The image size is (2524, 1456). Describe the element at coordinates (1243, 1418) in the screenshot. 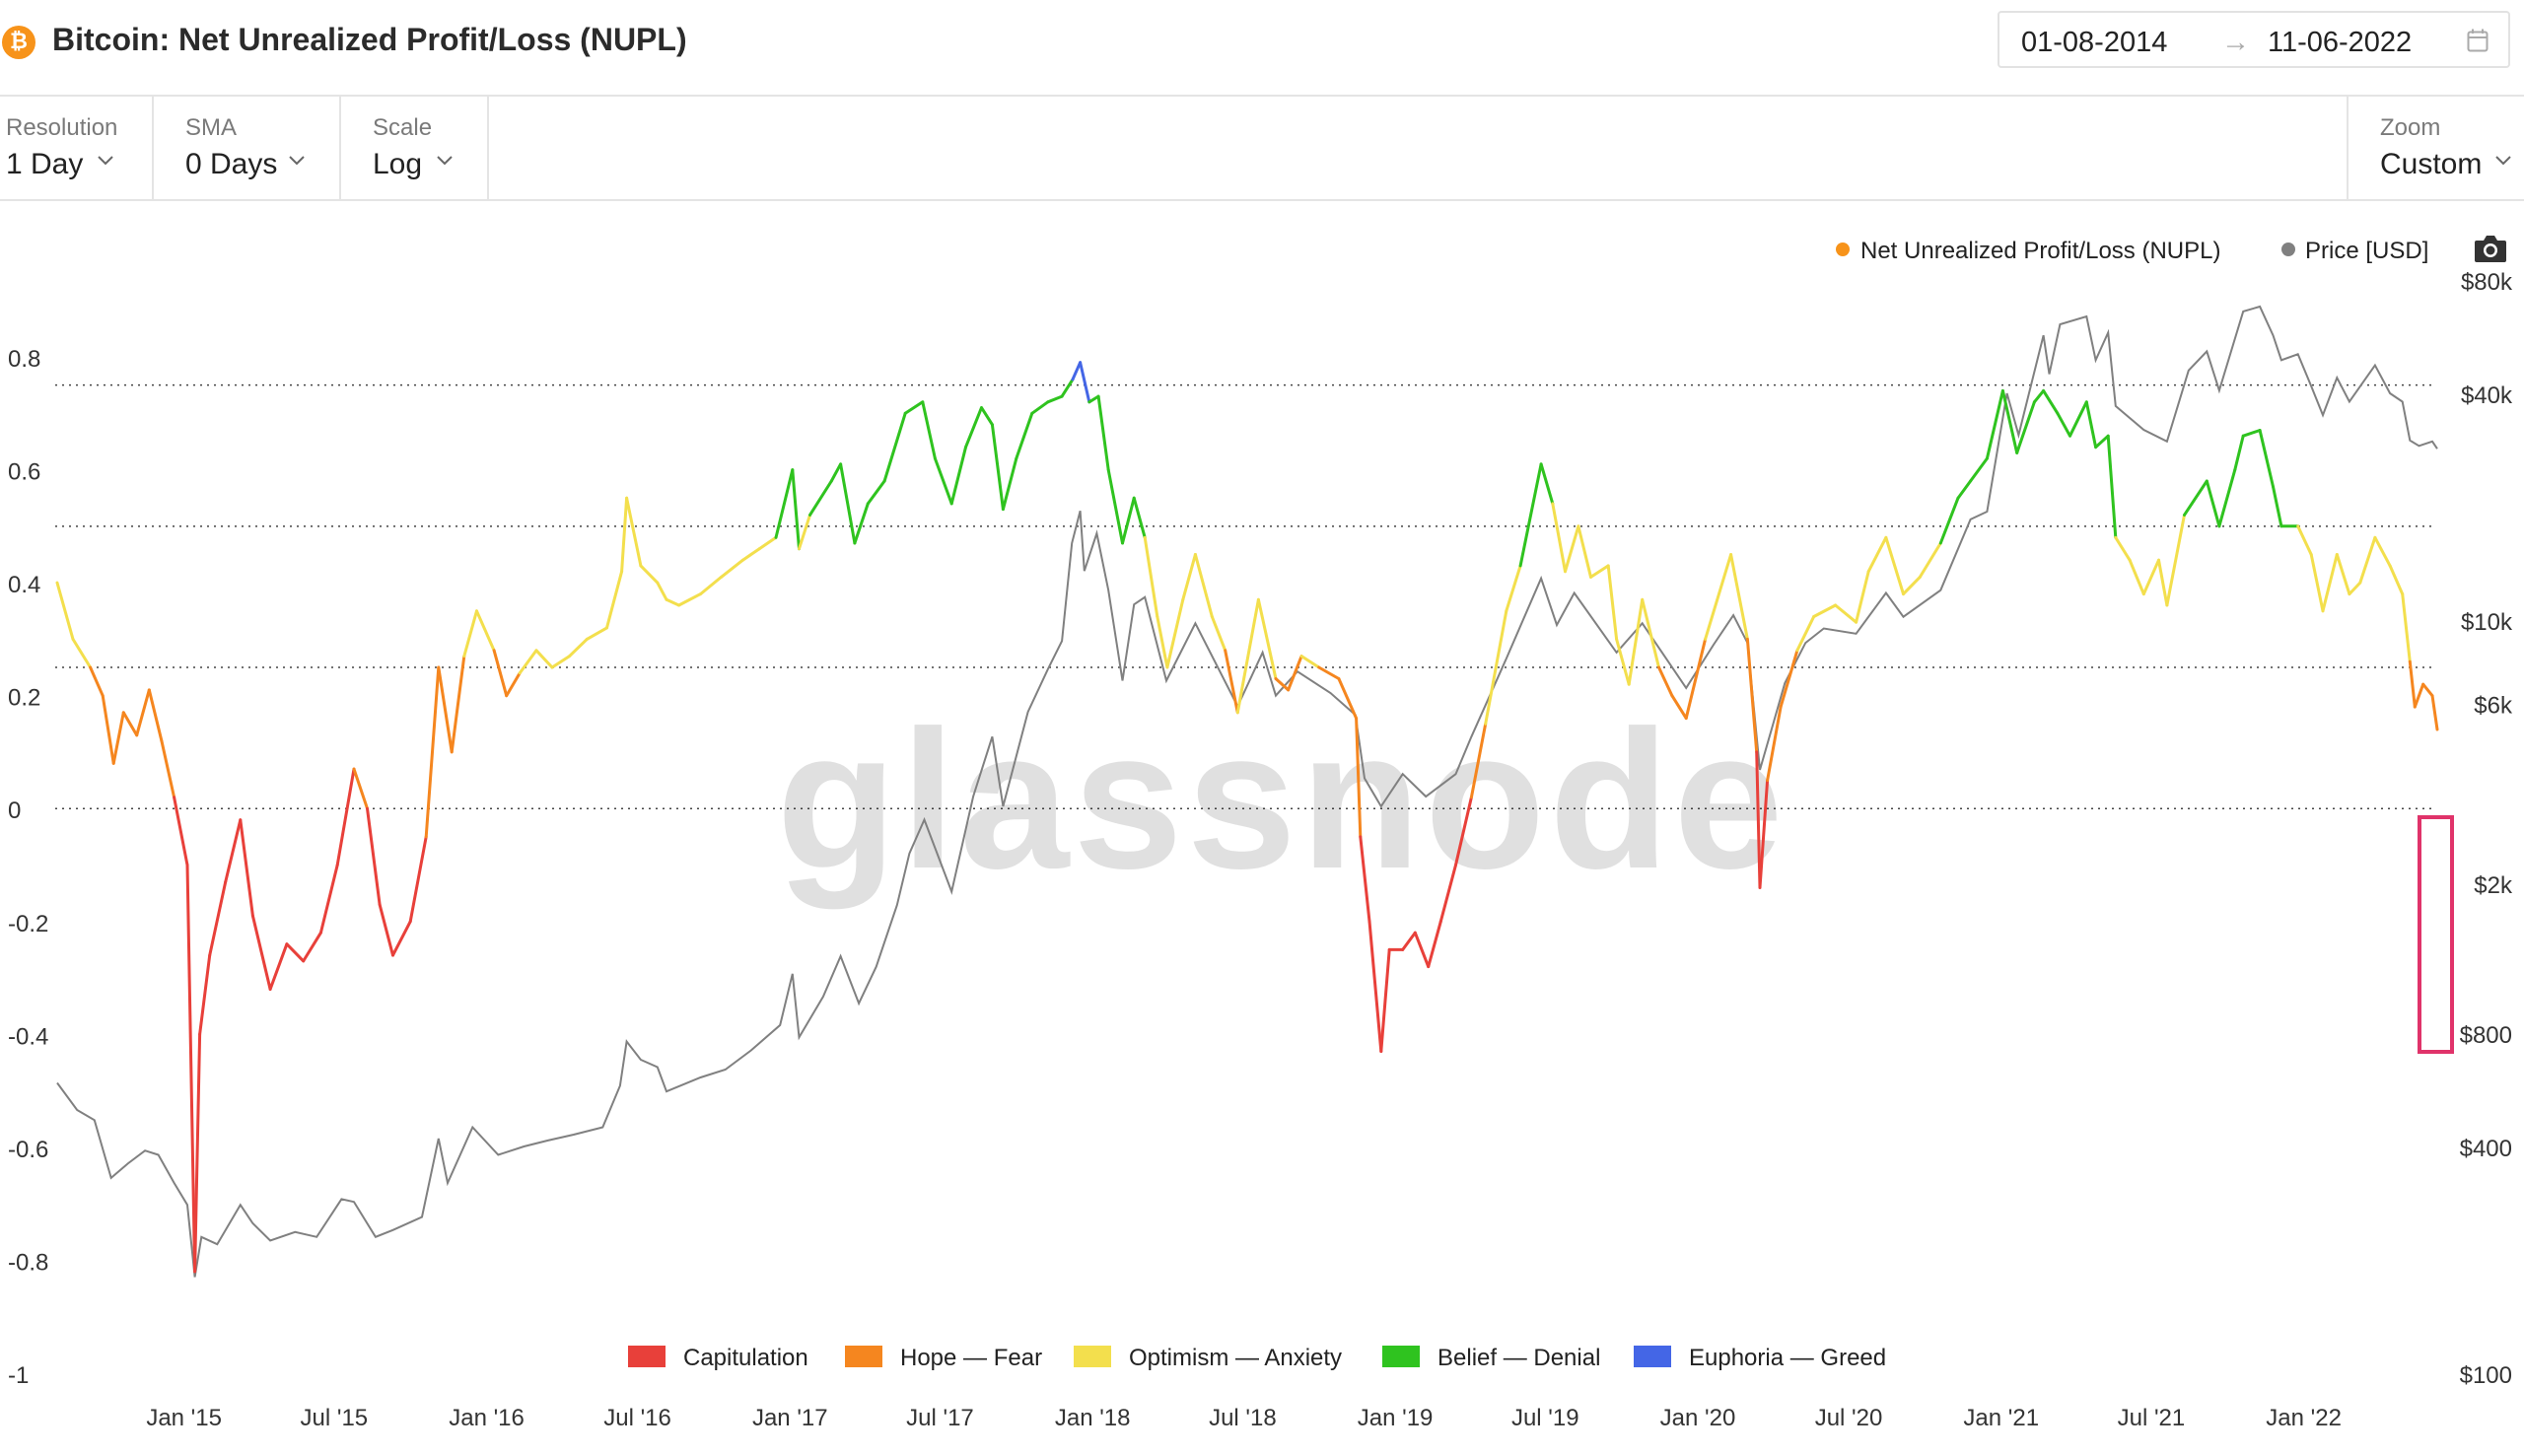

I see `x-tick-label: Jul '18` at that location.